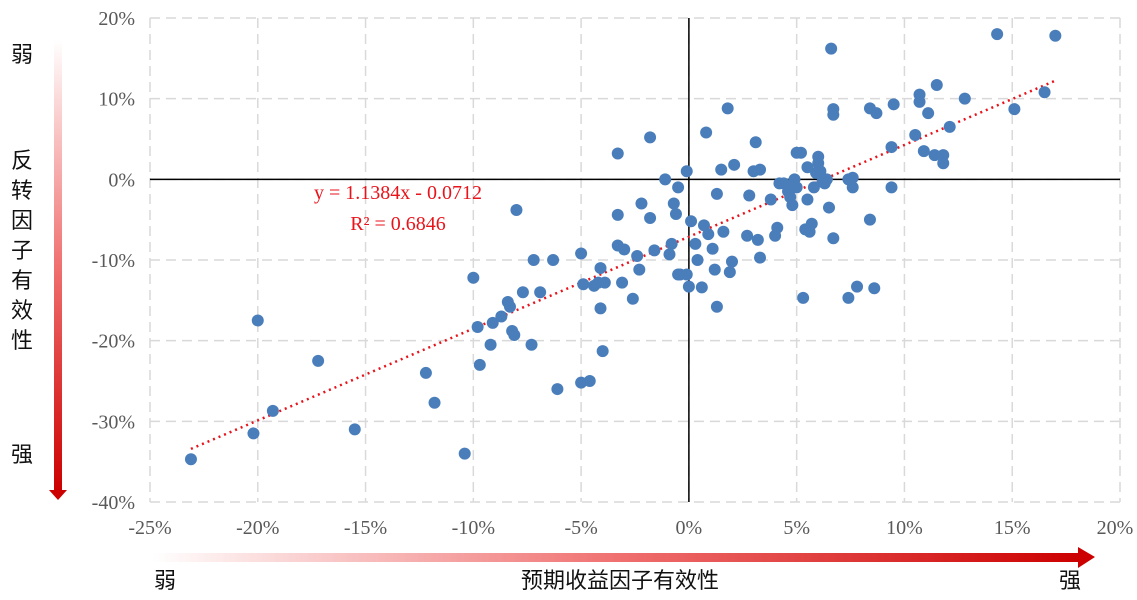 This screenshot has height=600, width=1137. I want to click on x-tick-label: 0%, so click(689, 528).